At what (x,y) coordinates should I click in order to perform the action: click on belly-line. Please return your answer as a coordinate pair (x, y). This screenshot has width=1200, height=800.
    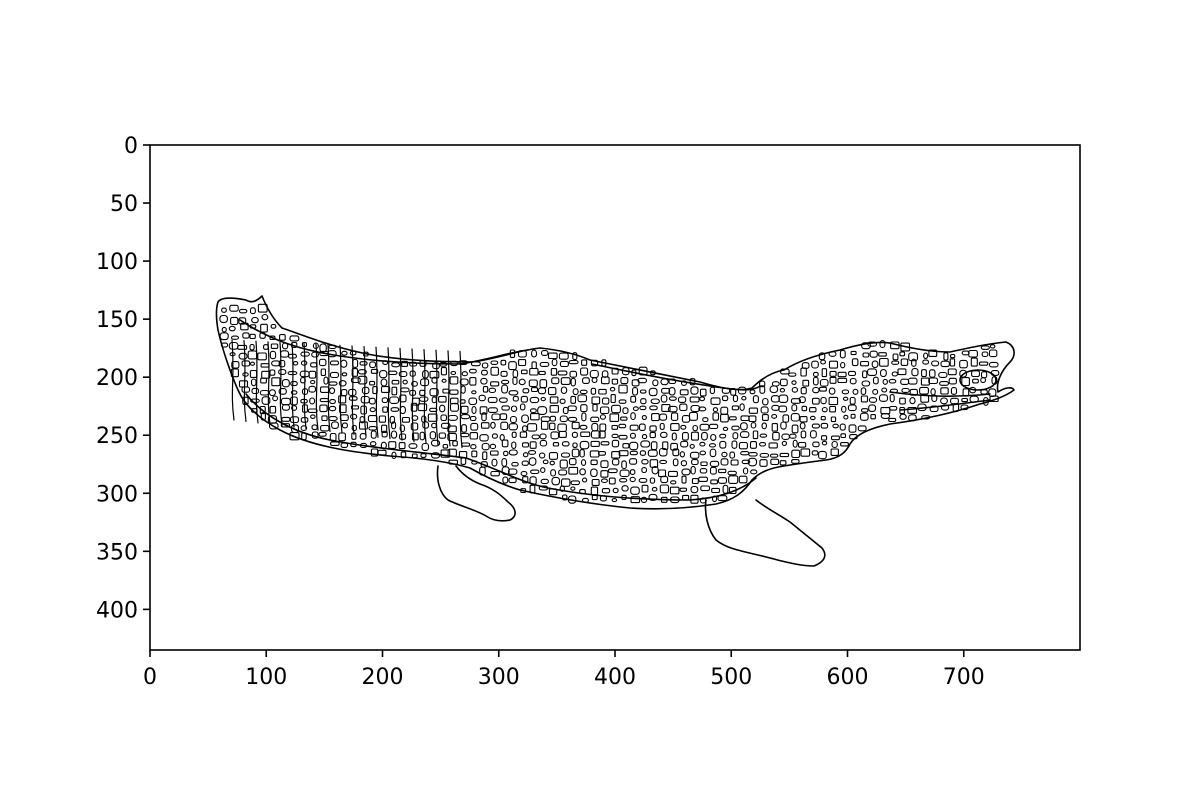
    Looking at the image, I should click on (501, 447).